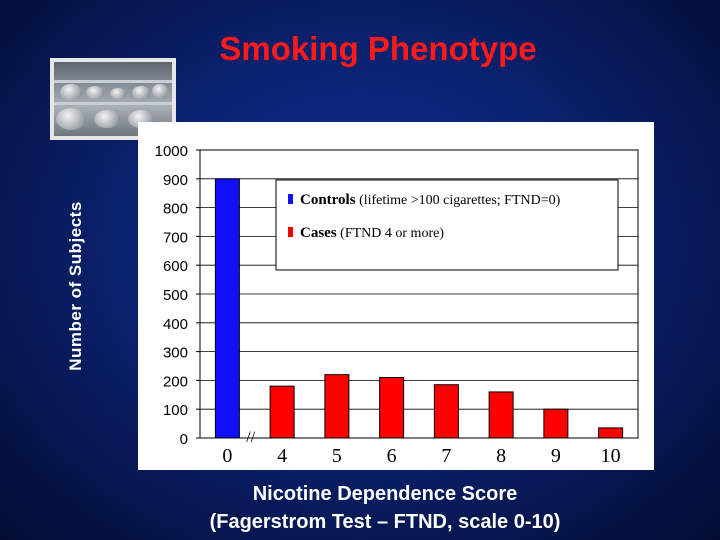 The image size is (720, 540). What do you see at coordinates (290, 232) in the screenshot?
I see `legend-swatch-cases` at bounding box center [290, 232].